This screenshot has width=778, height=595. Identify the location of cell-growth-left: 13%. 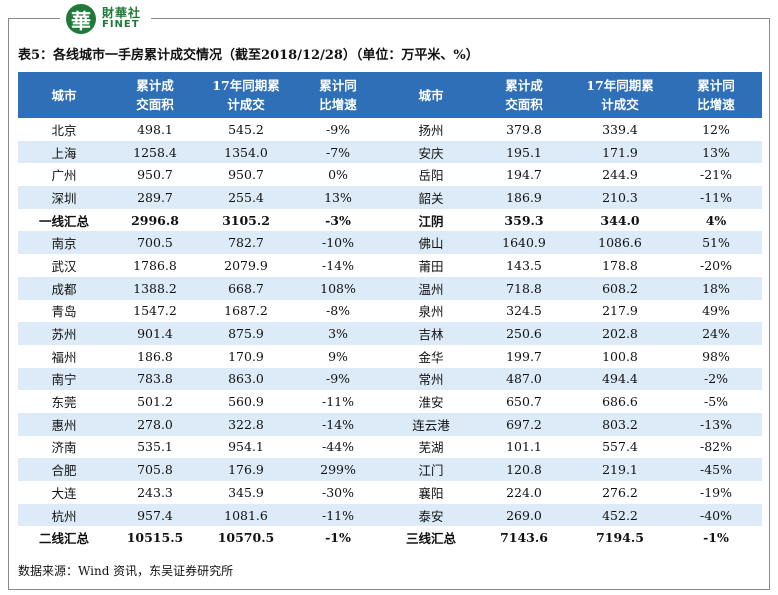
(338, 197).